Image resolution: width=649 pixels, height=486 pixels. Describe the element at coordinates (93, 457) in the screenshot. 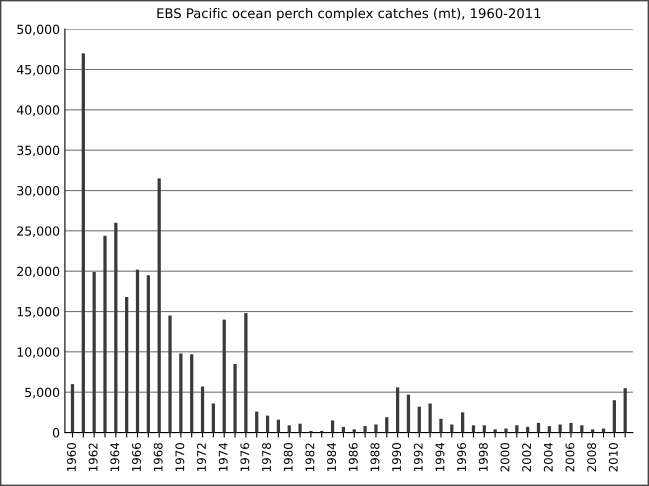

I see `x-tick-label: 1962` at that location.